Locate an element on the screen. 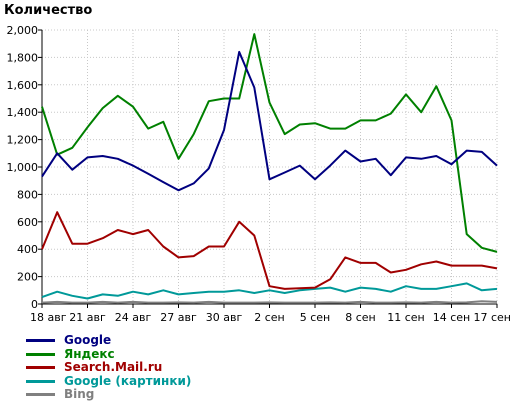 The height and width of the screenshot is (405, 520). x-tick-label: 30 авг is located at coordinates (224, 317).